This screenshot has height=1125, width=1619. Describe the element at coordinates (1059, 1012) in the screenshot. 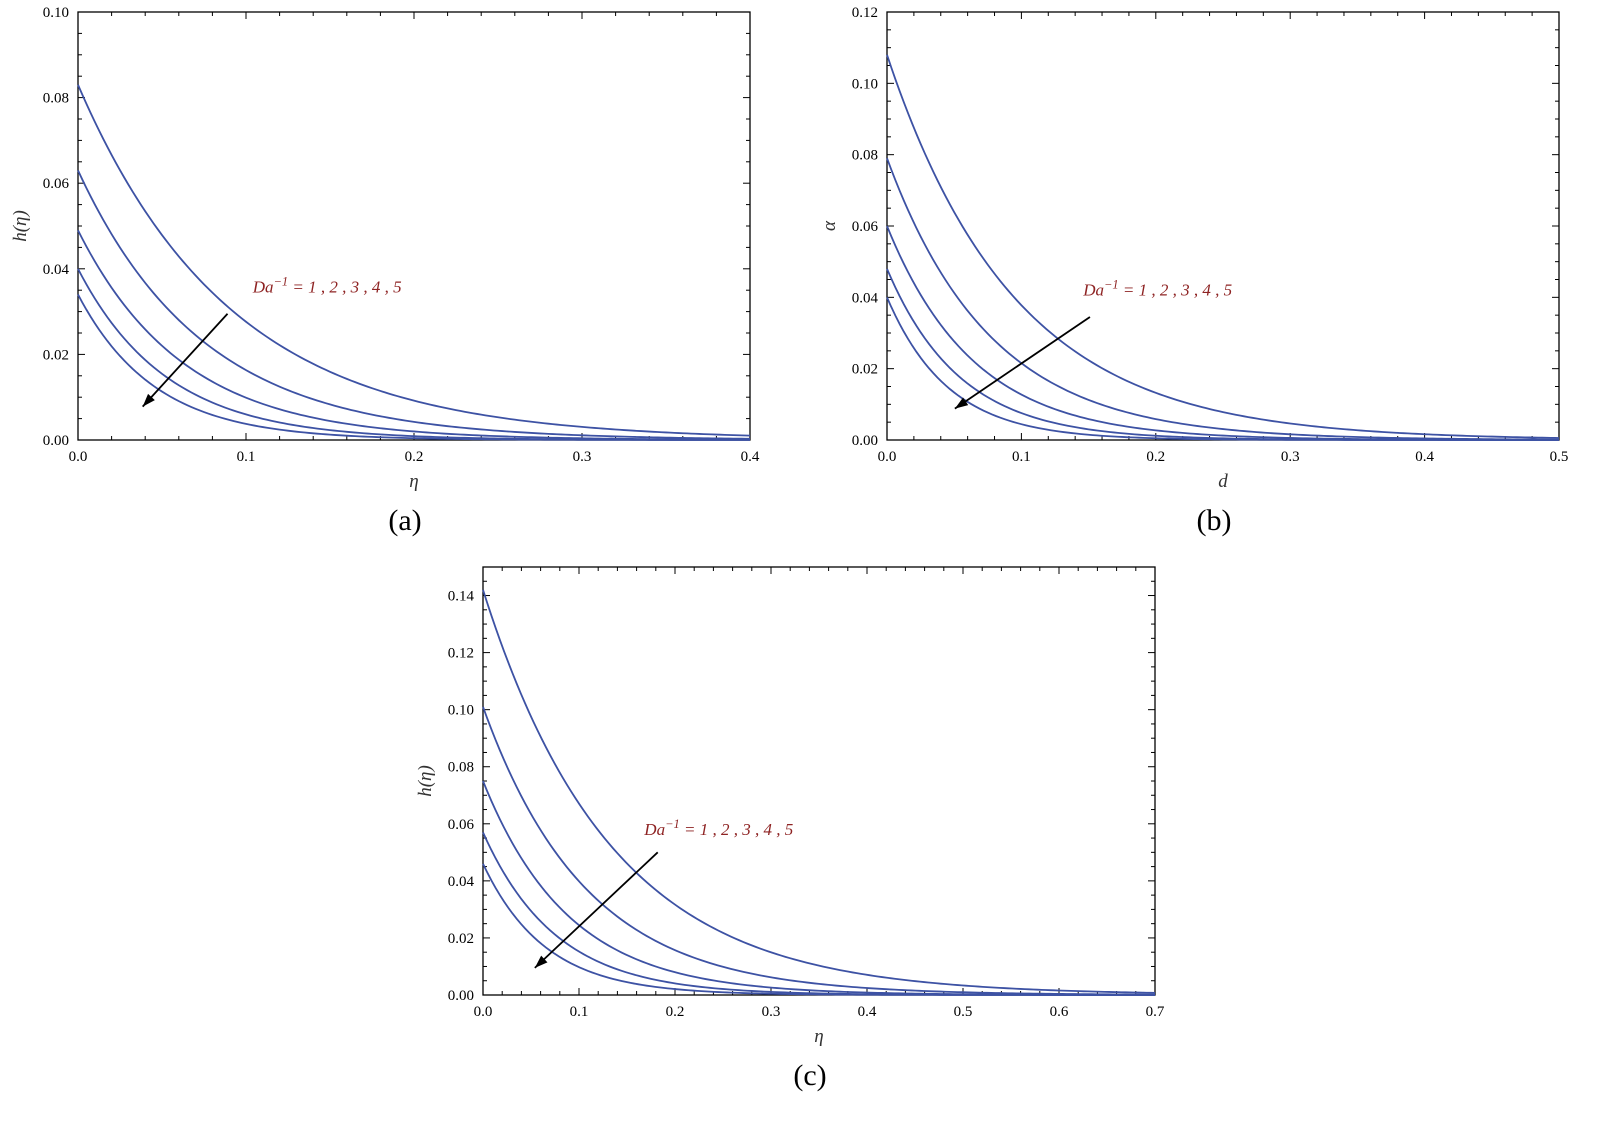

I see `x-tick-label: 0.6` at that location.